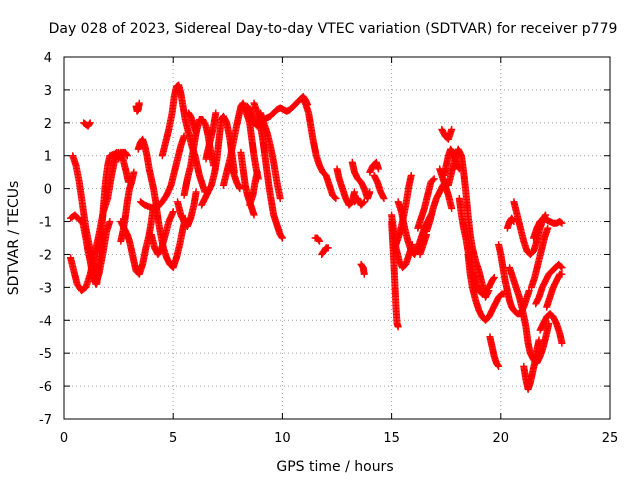 Image resolution: width=640 pixels, height=480 pixels. I want to click on x-tick-label: 0, so click(64, 438).